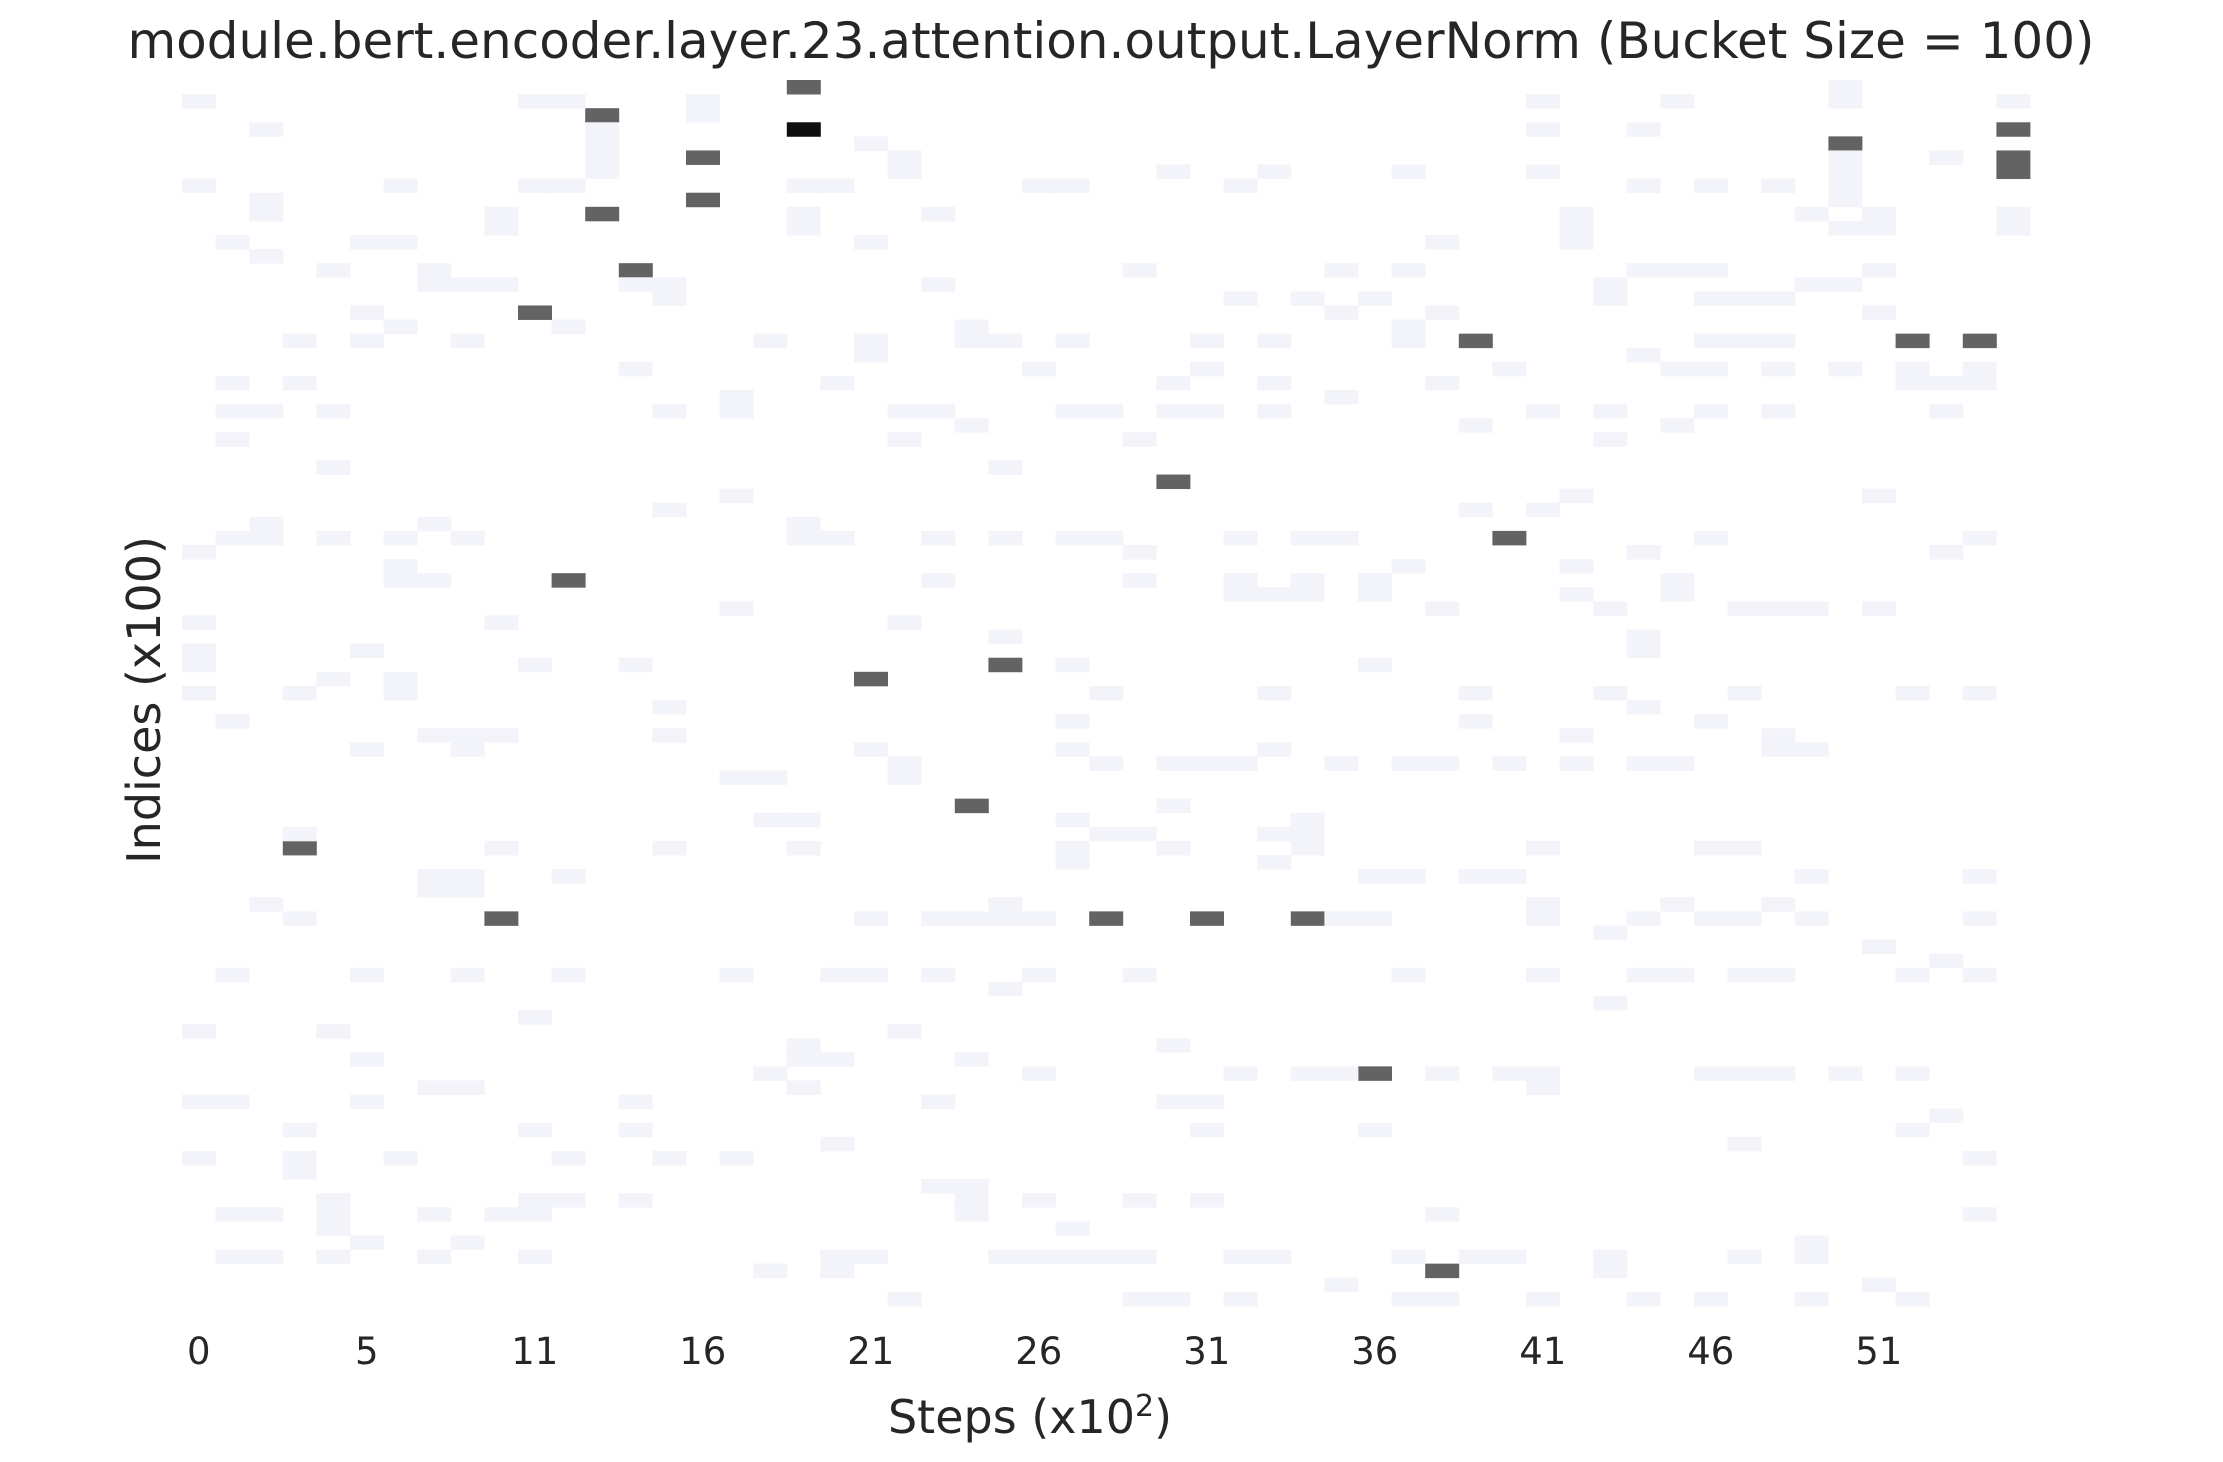 The height and width of the screenshot is (1462, 2223). What do you see at coordinates (1044, 1351) in the screenshot?
I see `x-axis-tick-labels: 0 5 11 16 21 26 31 36 41 46 51` at bounding box center [1044, 1351].